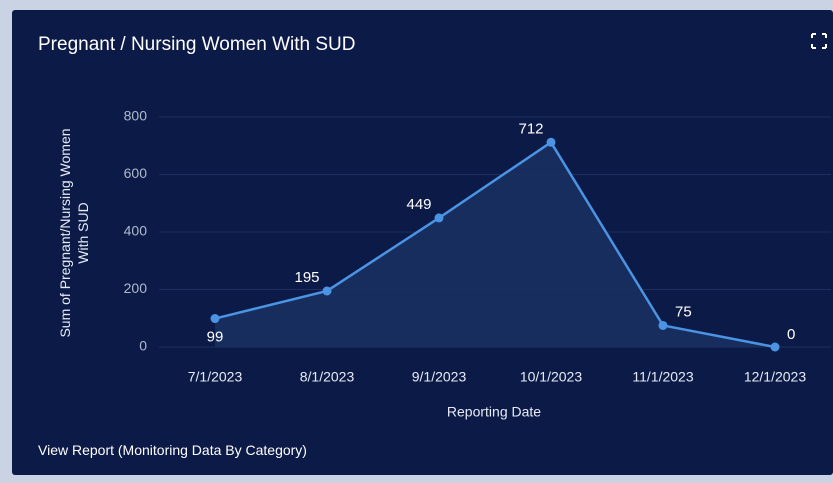  Describe the element at coordinates (215, 337) in the screenshot. I see `data-label: 99` at that location.